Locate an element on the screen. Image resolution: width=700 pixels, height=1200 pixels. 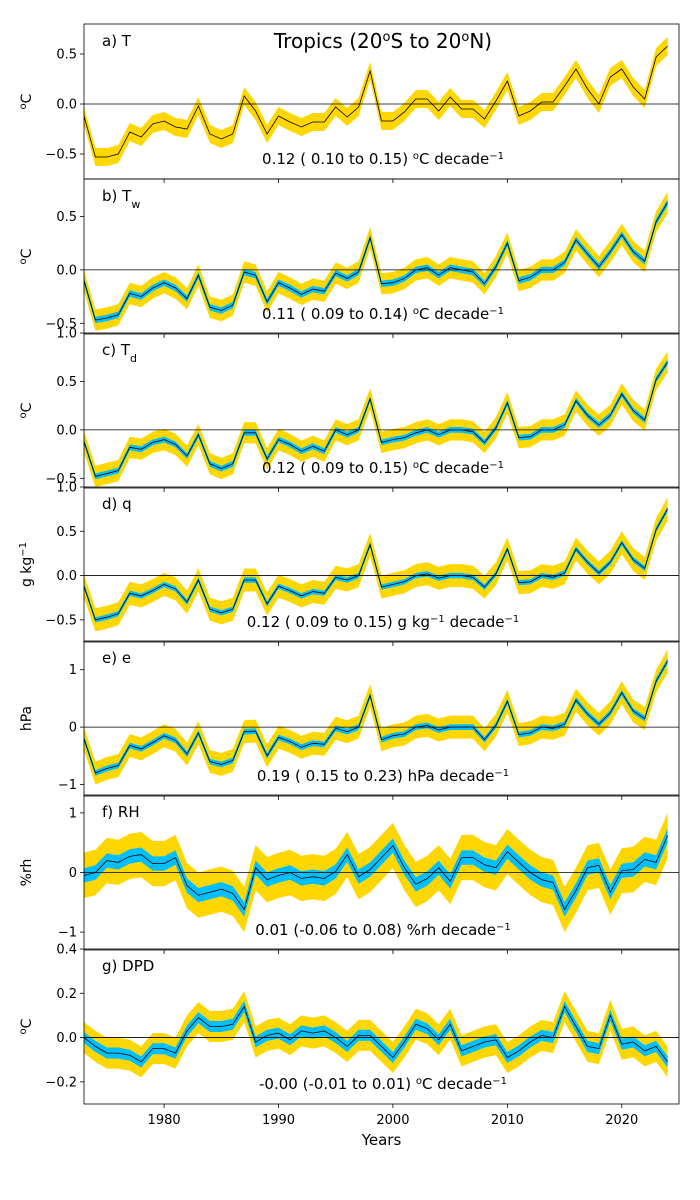
panel-f-label: f) RH is located at coordinates (121, 812).